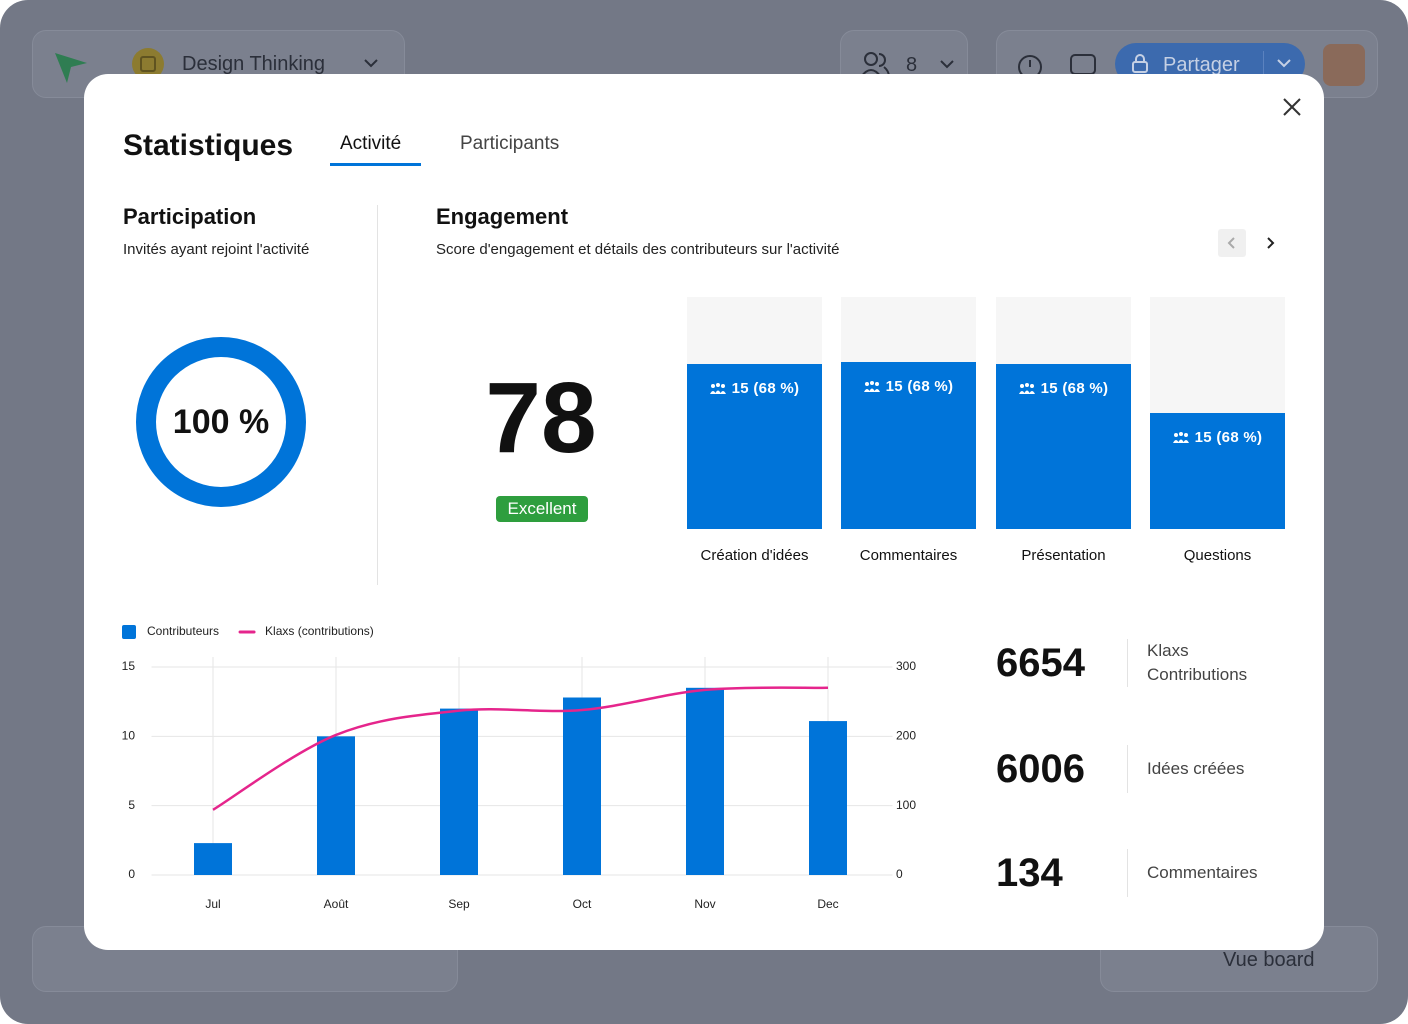 This screenshot has height=1024, width=1408. What do you see at coordinates (336, 904) in the screenshot?
I see `x-tick-label: Août` at bounding box center [336, 904].